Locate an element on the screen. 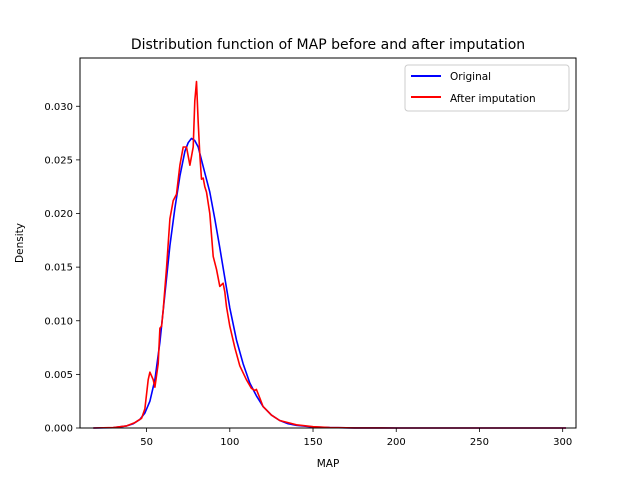 Image resolution: width=640 pixels, height=480 pixels. y-tick-label: 0.015 is located at coordinates (58, 268).